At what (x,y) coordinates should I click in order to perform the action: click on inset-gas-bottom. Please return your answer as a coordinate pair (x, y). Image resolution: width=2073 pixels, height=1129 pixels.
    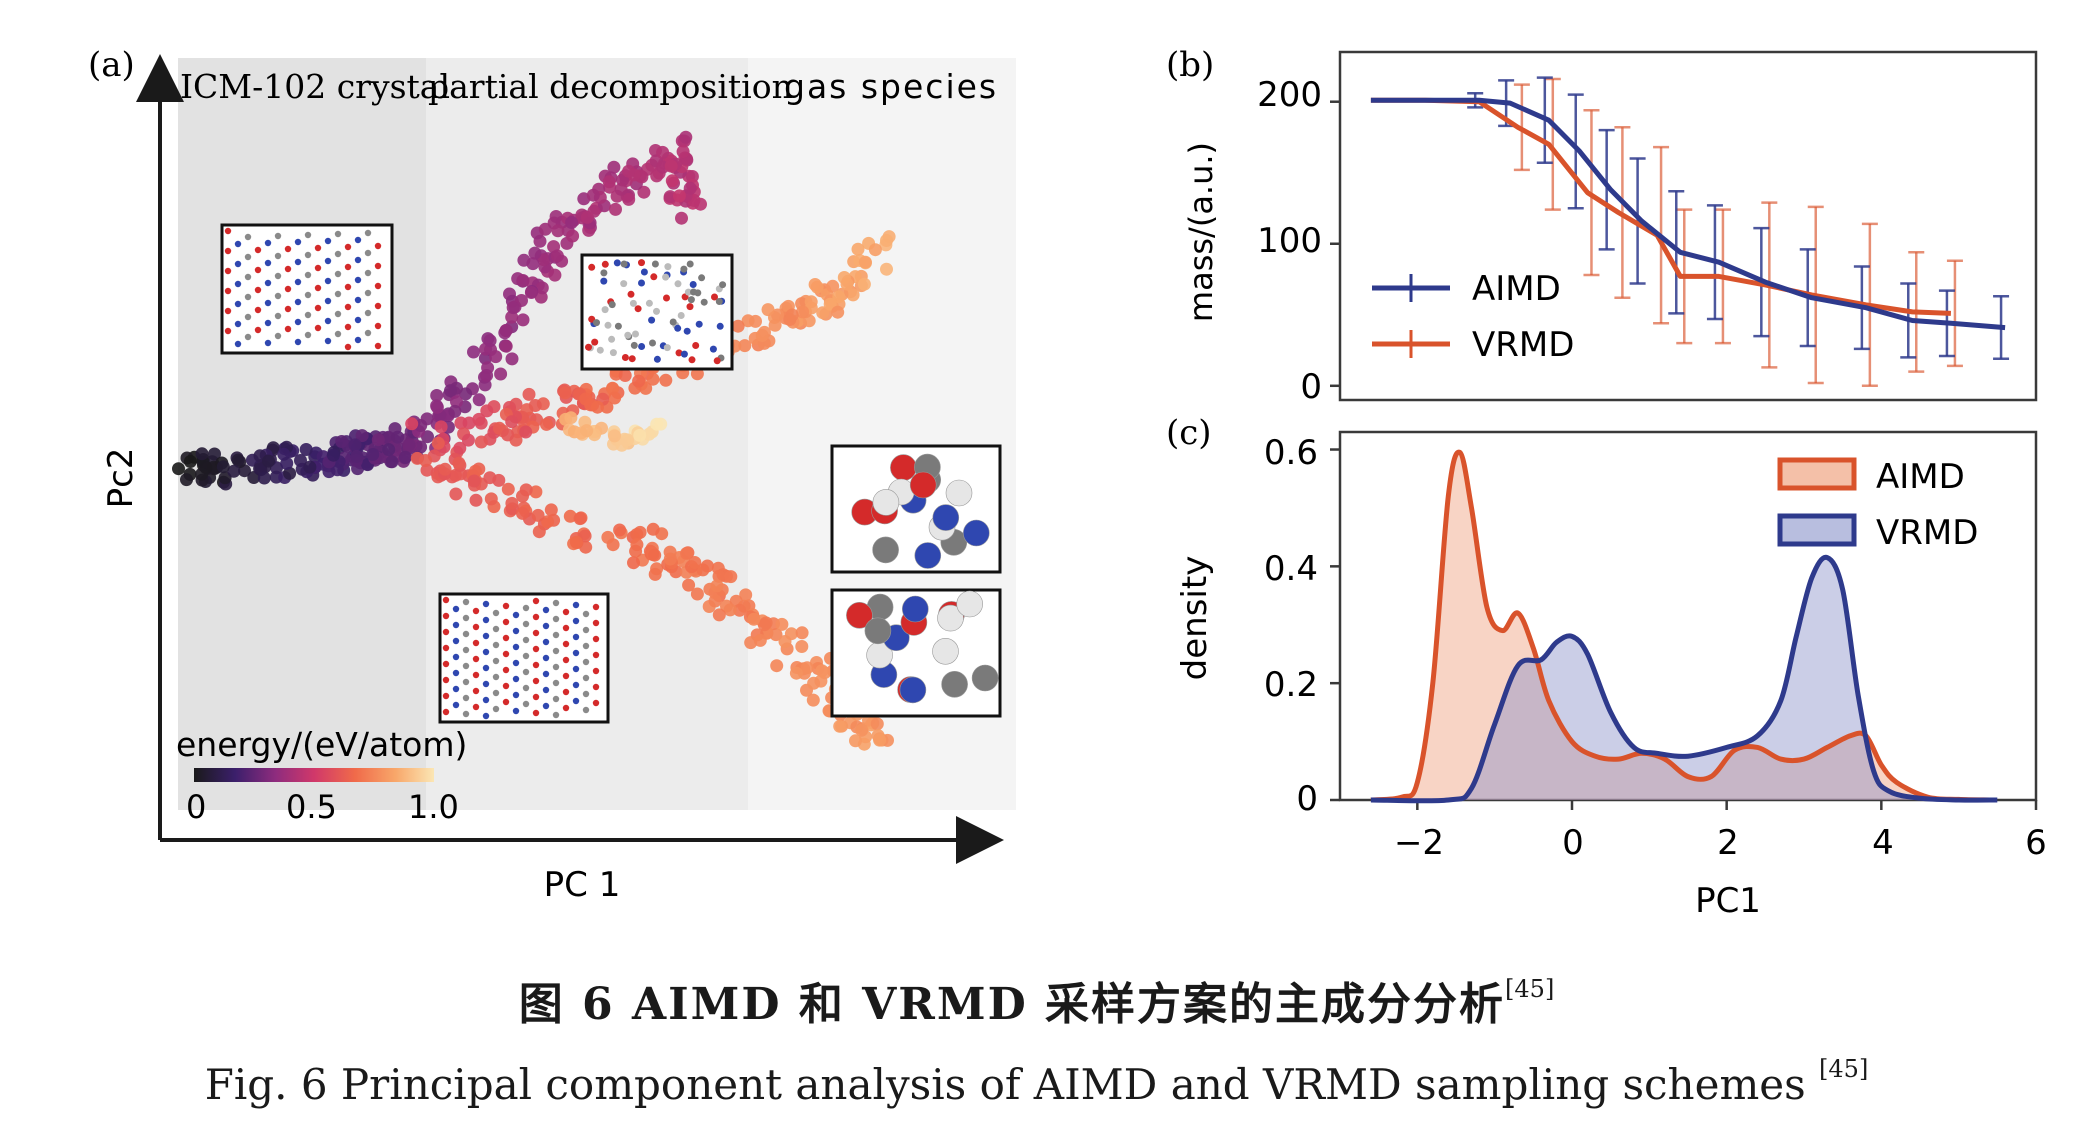
    Looking at the image, I should click on (916, 653).